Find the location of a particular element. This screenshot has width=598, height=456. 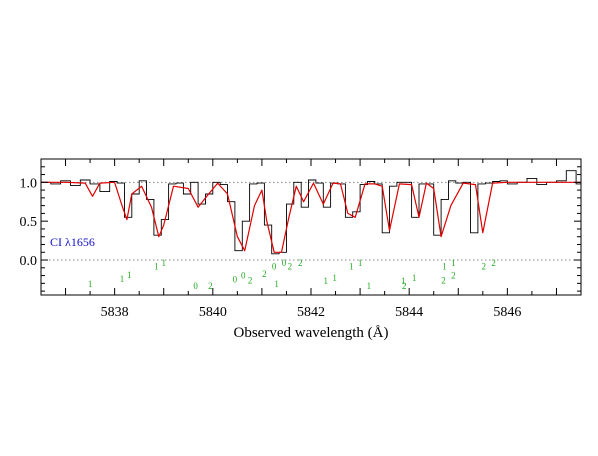

component-marker-1: 1 is located at coordinates (122, 279).